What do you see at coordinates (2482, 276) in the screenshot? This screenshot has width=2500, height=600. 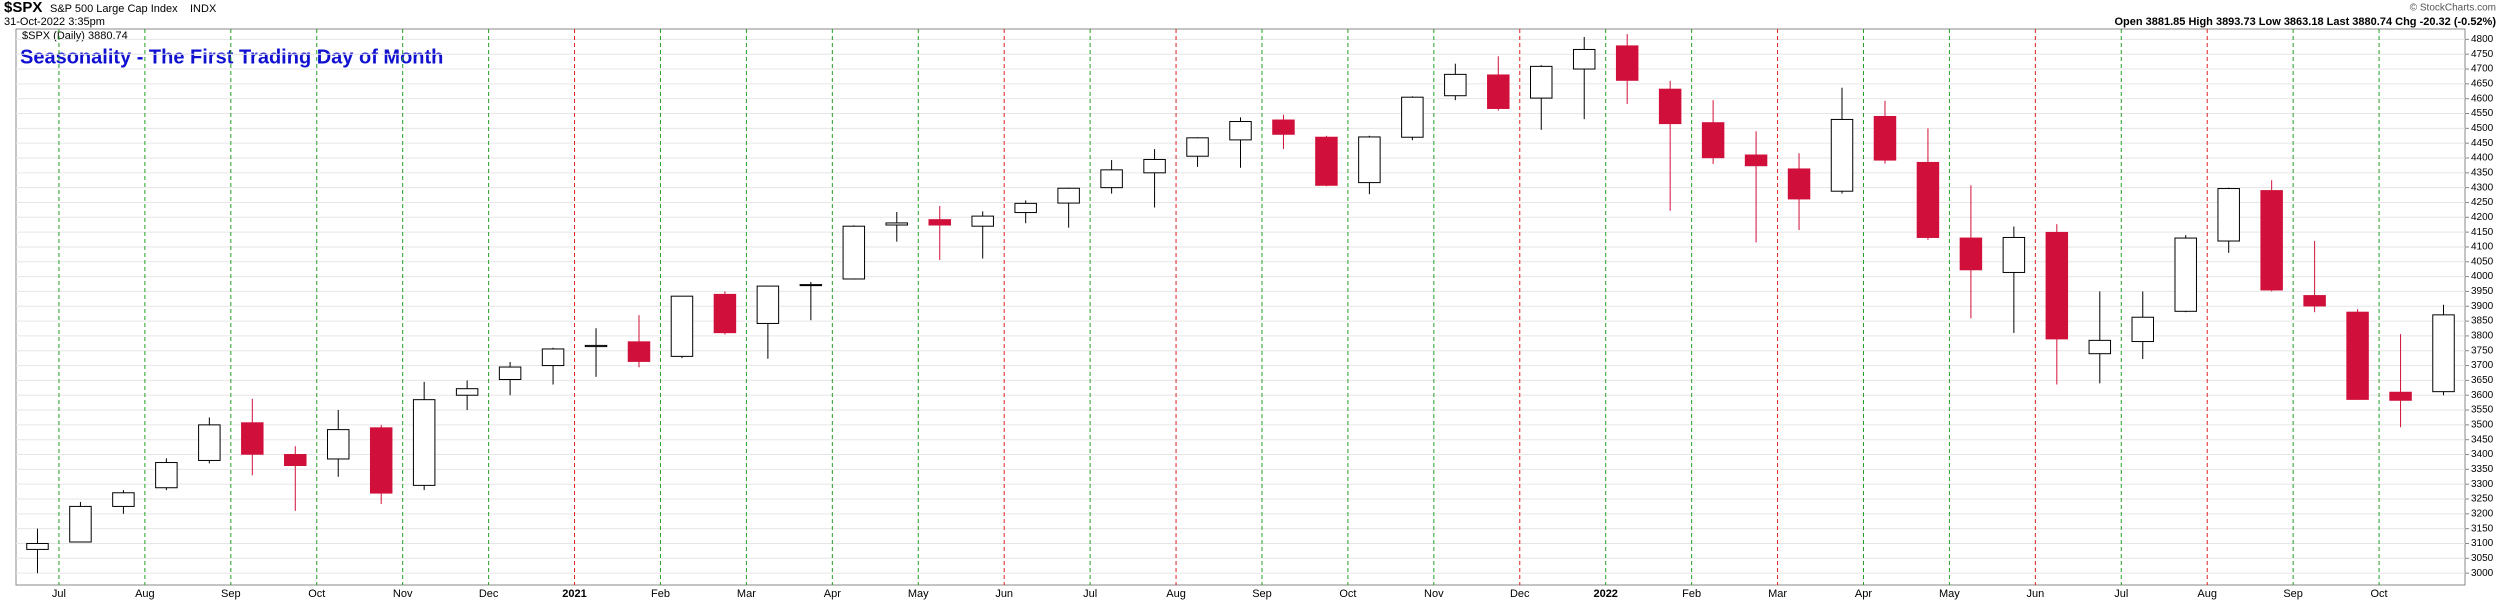 I see `y-tick-label: 4000` at bounding box center [2482, 276].